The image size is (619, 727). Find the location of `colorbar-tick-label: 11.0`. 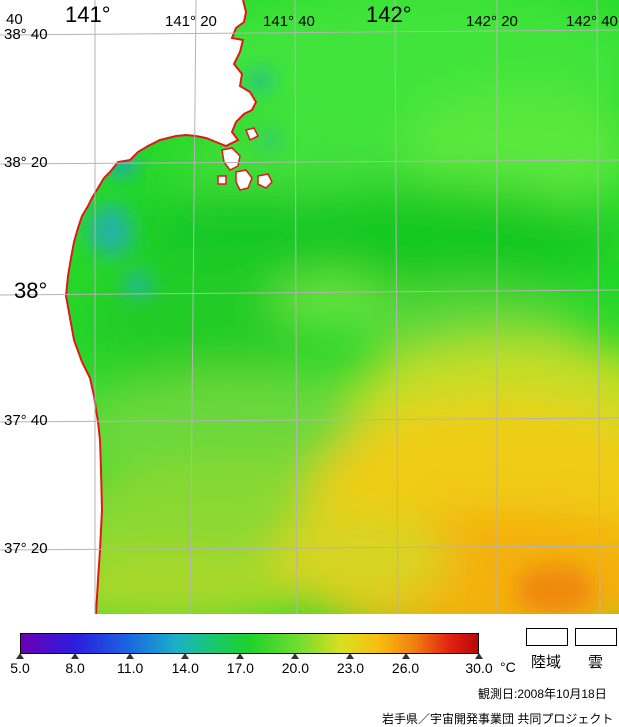

colorbar-tick-label: 11.0 is located at coordinates (130, 668).